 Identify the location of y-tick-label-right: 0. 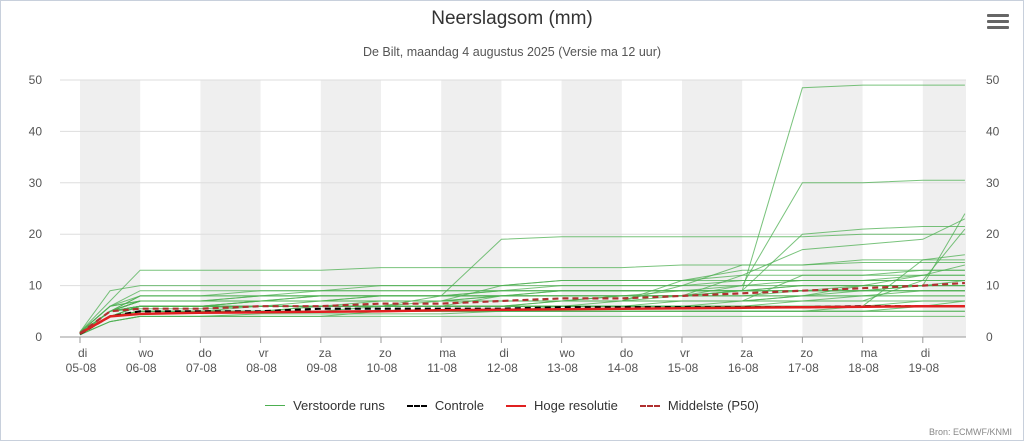
(989, 337).